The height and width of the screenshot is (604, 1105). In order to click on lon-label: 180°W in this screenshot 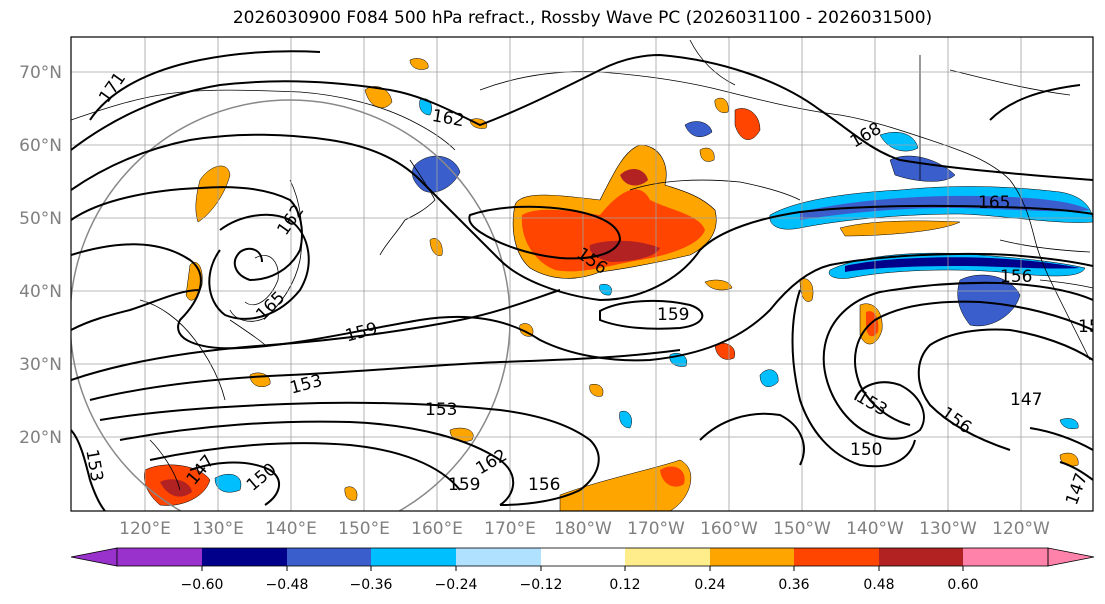, I will do `click(583, 529)`.